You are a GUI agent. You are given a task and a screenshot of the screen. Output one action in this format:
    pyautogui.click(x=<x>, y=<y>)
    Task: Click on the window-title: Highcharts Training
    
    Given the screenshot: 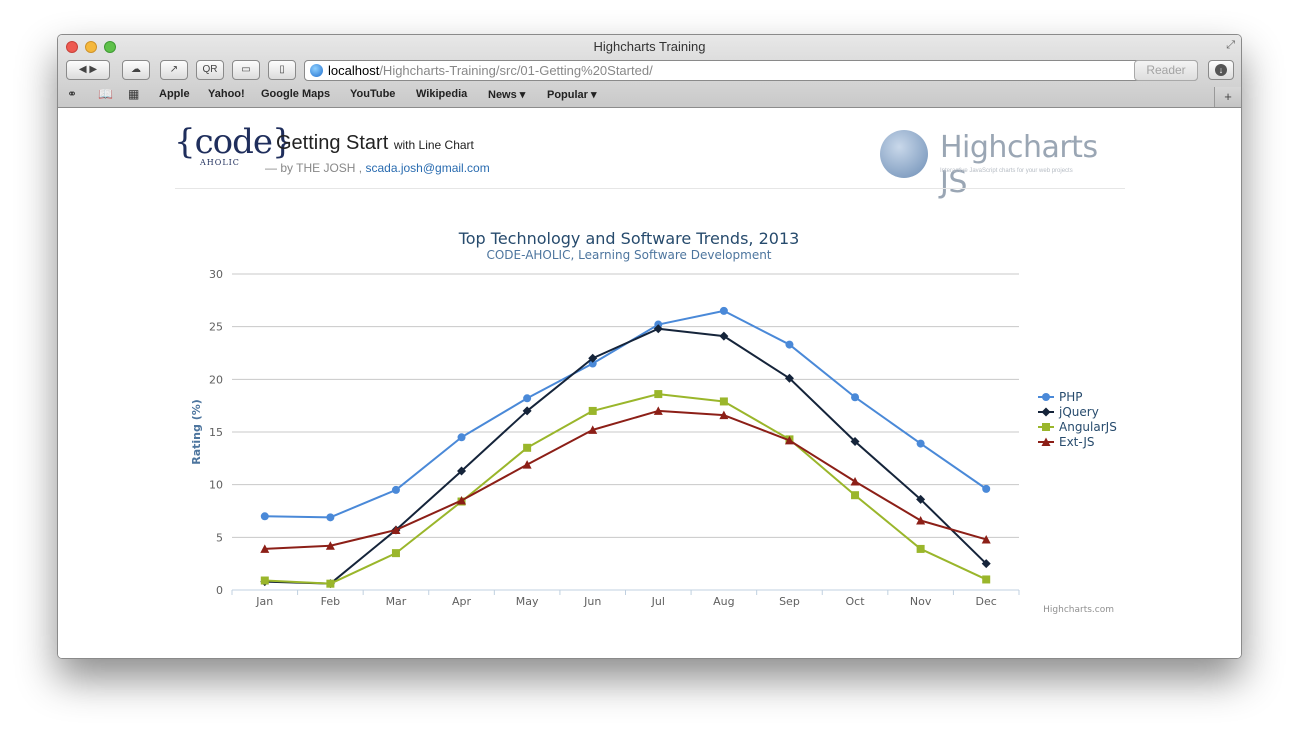 What is the action you would take?
    pyautogui.click(x=649, y=46)
    